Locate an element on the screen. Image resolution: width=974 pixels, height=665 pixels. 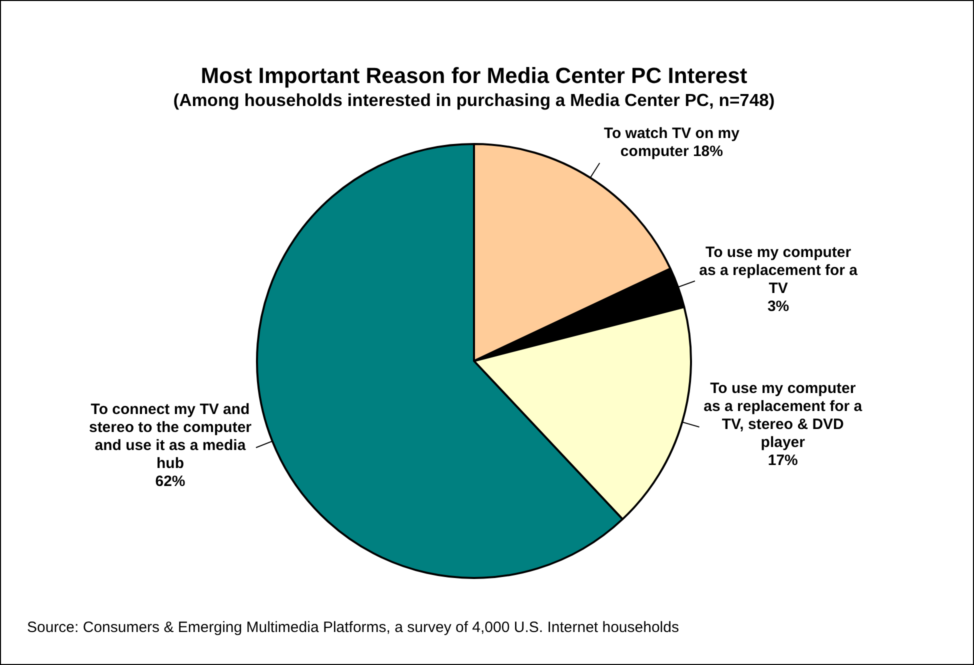
data-label: 3% is located at coordinates (778, 307).